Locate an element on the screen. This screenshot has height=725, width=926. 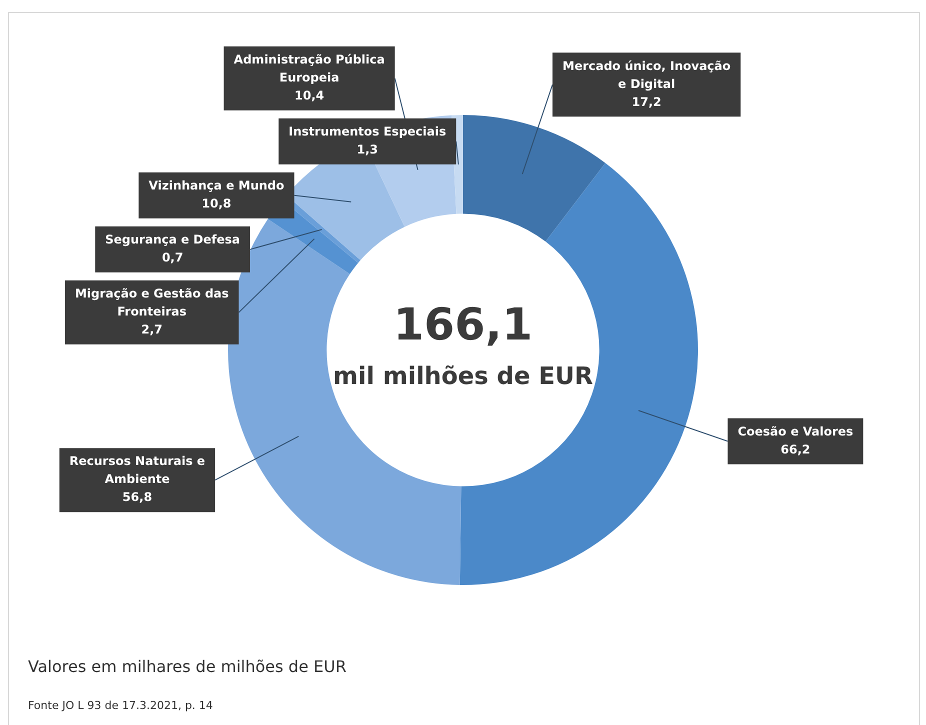
data-label: 10,4 is located at coordinates (309, 95).